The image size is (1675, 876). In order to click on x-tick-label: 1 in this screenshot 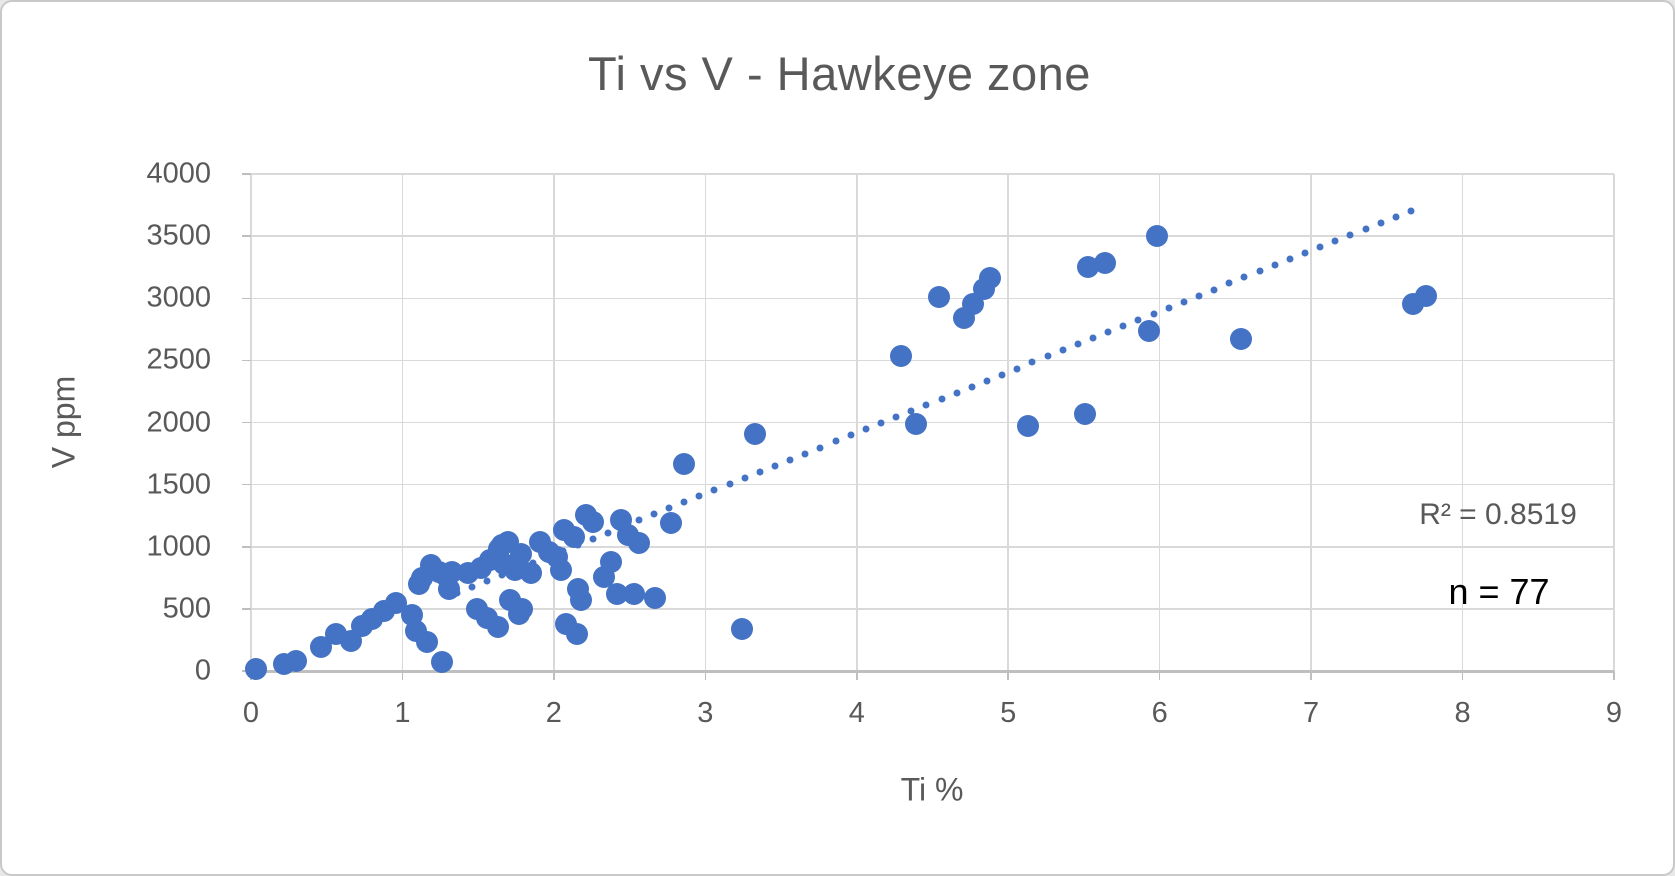, I will do `click(402, 713)`.